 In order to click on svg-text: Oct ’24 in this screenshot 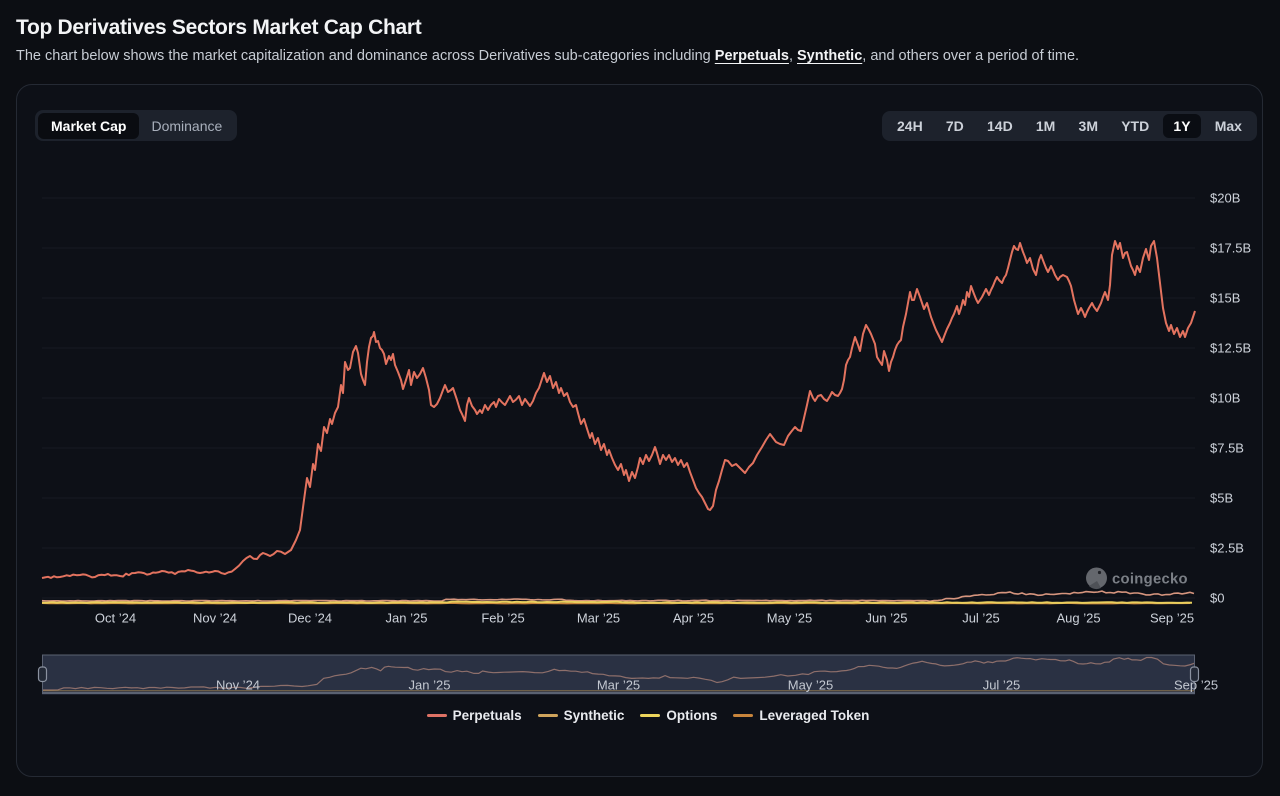, I will do `click(115, 618)`.